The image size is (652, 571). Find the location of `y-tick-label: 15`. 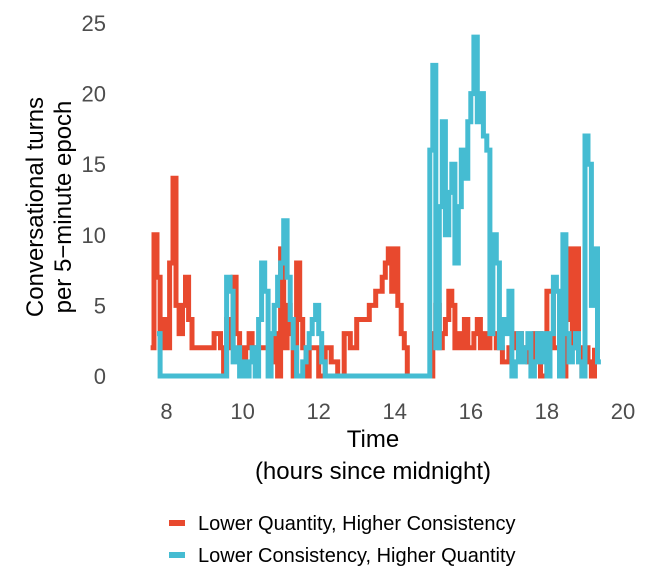

y-tick-label: 15 is located at coordinates (94, 164).